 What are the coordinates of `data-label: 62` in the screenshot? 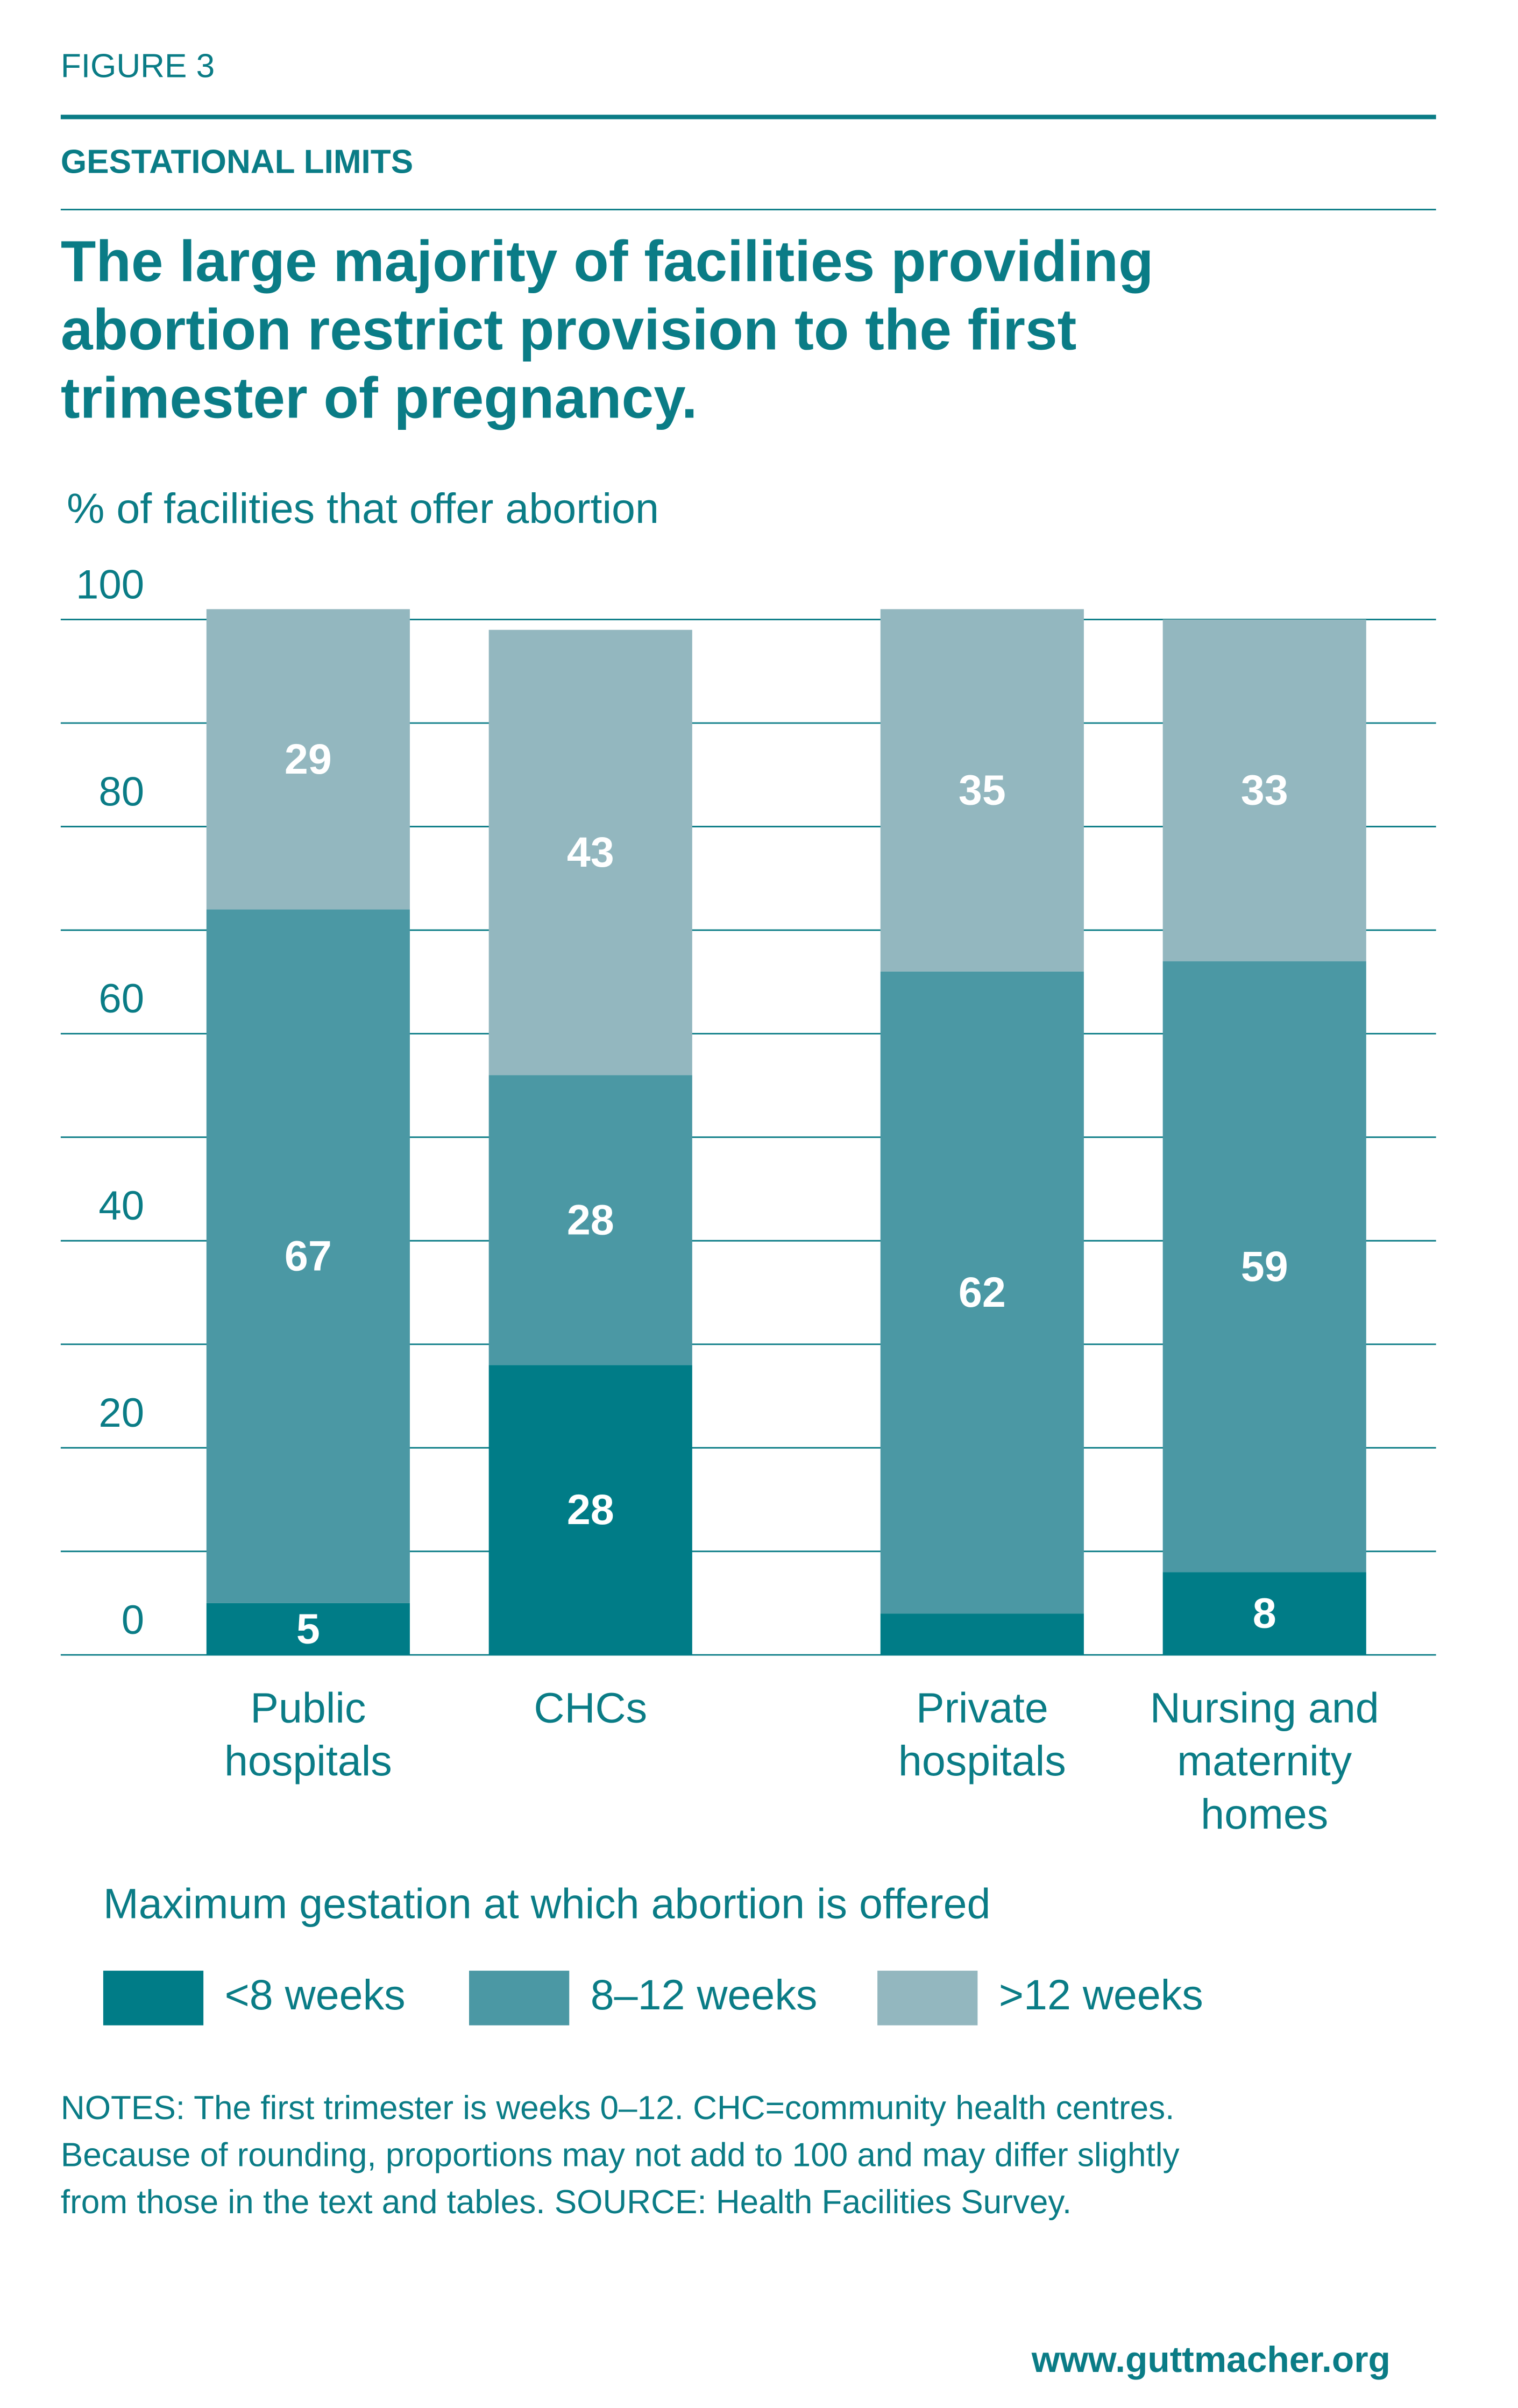 It's located at (982, 1292).